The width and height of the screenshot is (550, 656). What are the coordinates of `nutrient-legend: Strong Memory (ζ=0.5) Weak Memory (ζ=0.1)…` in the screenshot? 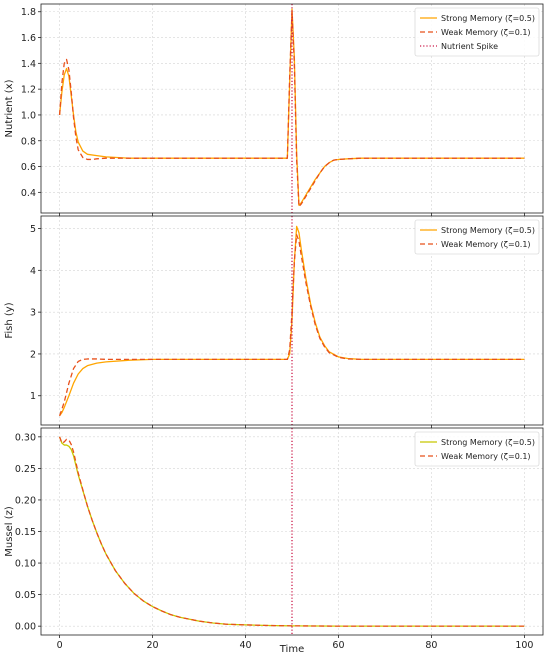 It's located at (477, 32).